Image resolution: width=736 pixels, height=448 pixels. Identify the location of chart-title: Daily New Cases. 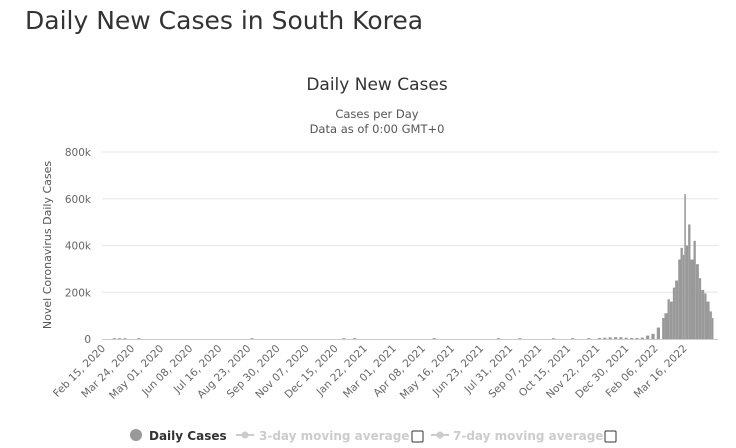
(377, 85).